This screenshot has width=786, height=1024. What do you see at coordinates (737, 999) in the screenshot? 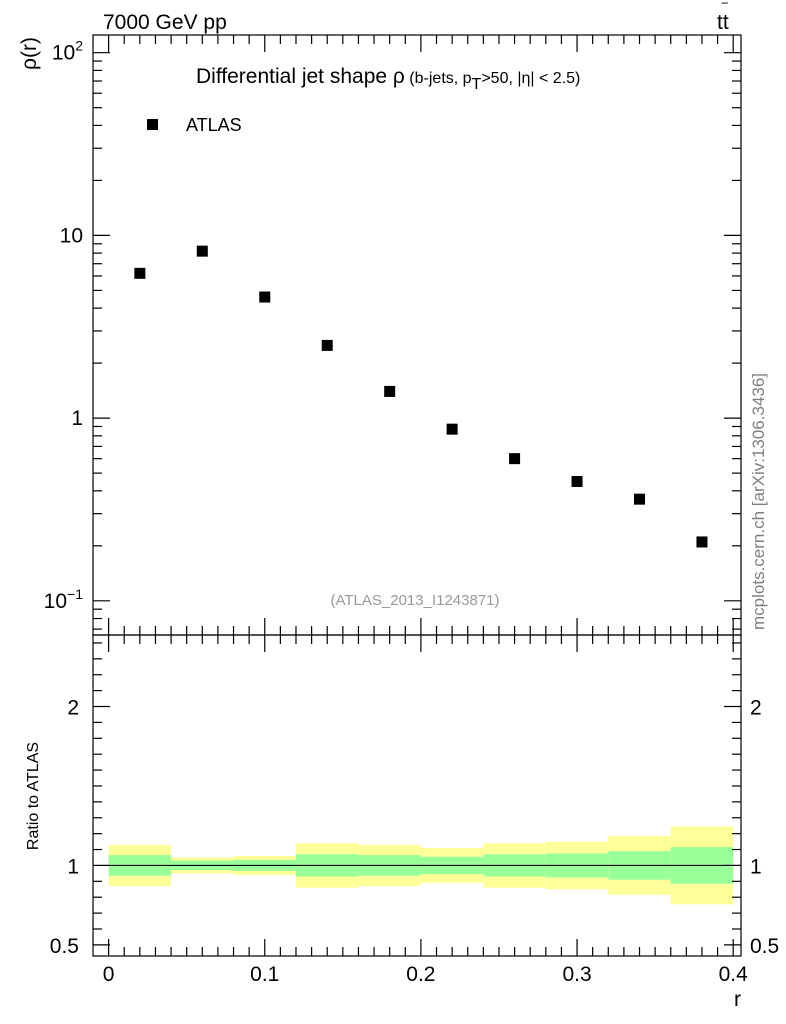
I see `x-axis-label: r` at bounding box center [737, 999].